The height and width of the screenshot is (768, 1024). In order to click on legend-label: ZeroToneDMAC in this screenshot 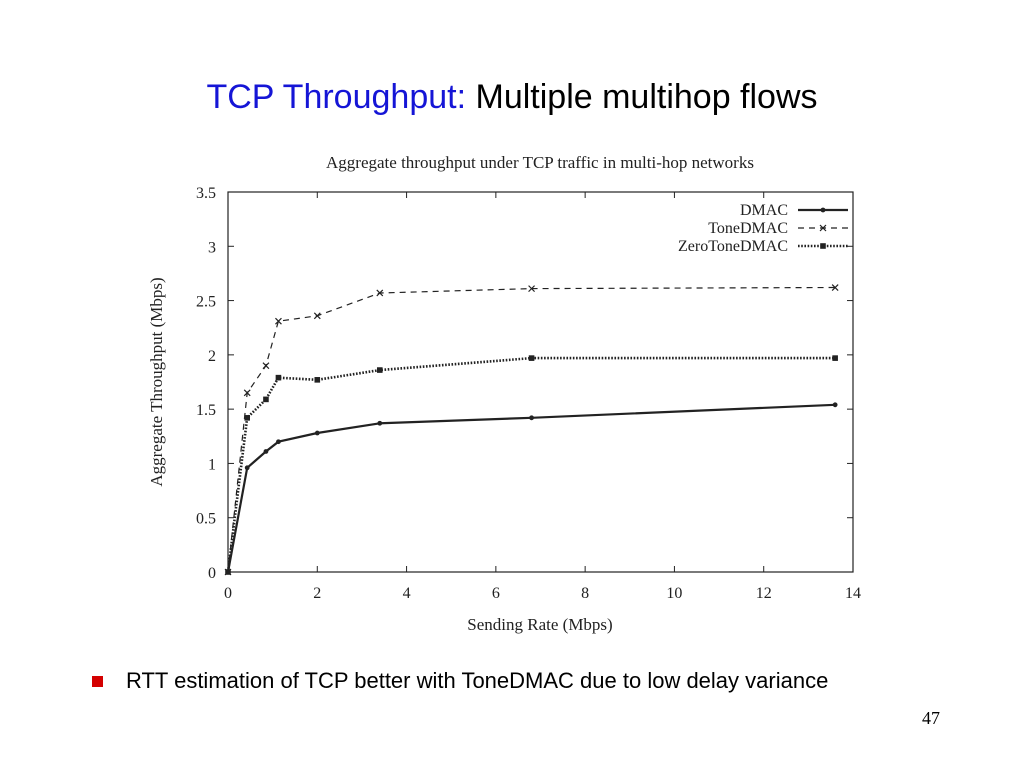, I will do `click(733, 246)`.